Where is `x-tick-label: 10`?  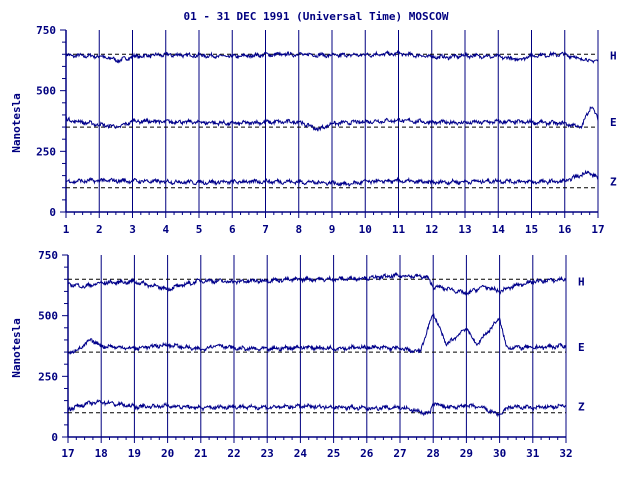 x-tick-label: 10 is located at coordinates (365, 229).